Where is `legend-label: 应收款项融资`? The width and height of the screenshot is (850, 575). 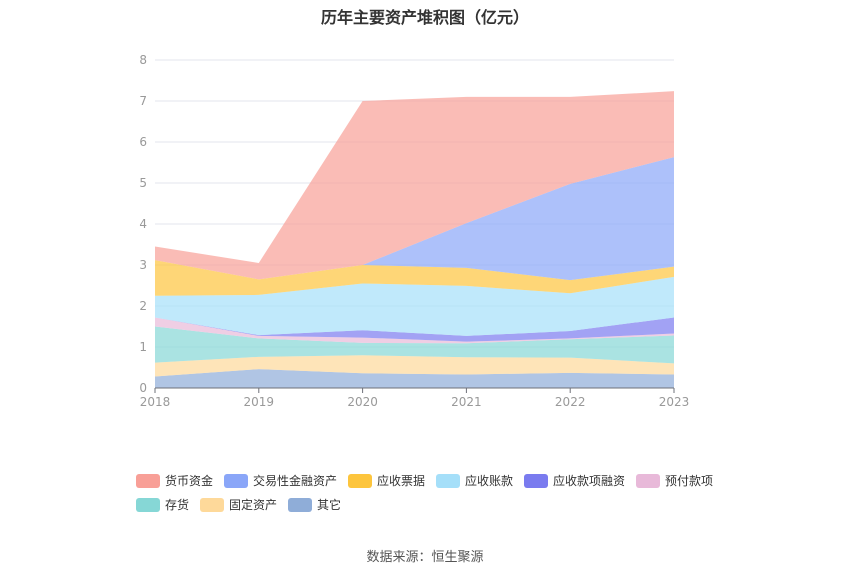
legend-label: 应收款项融资 is located at coordinates (589, 481).